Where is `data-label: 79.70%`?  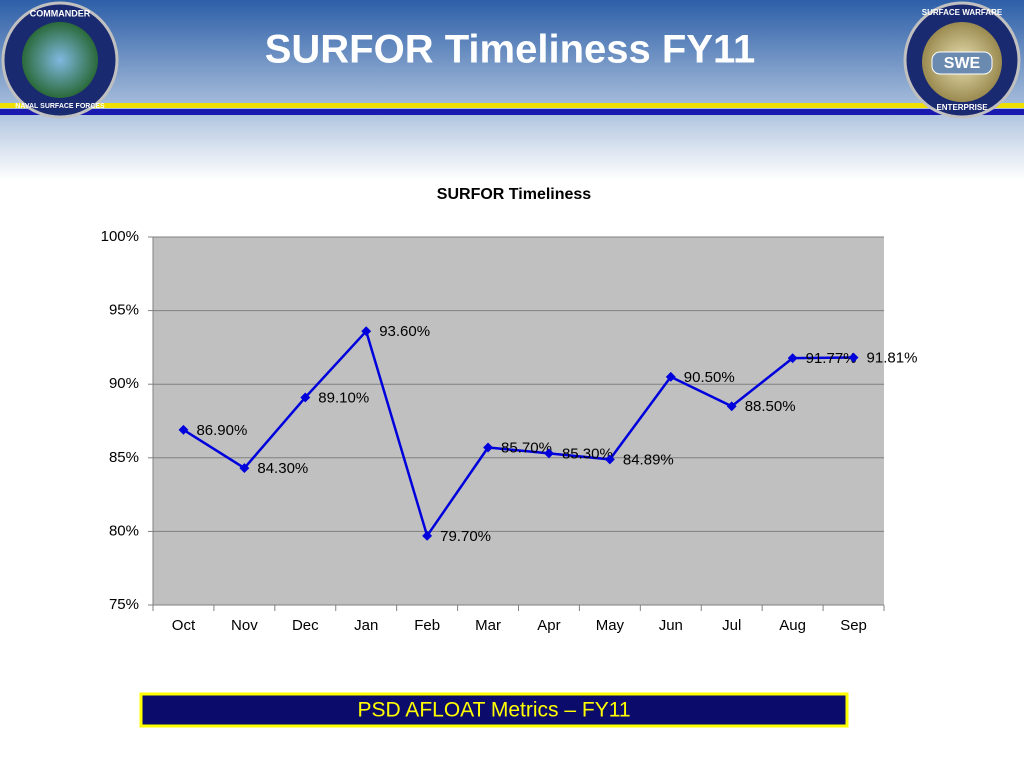
data-label: 79.70% is located at coordinates (465, 536).